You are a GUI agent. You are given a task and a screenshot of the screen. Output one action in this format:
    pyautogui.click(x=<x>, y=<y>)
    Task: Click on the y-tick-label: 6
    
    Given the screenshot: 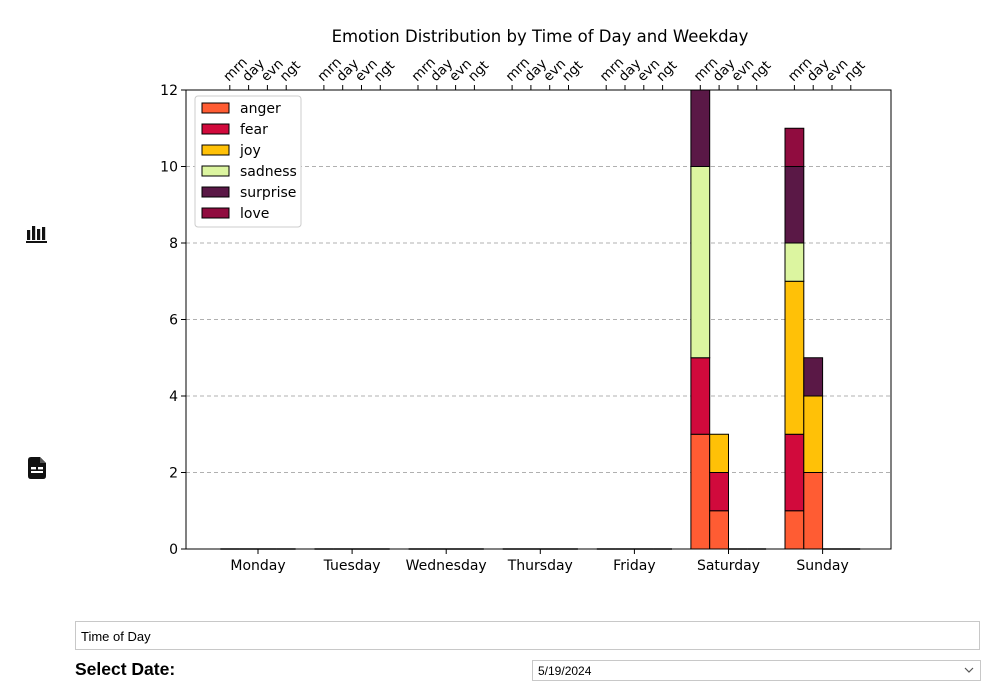 What is the action you would take?
    pyautogui.click(x=173, y=321)
    